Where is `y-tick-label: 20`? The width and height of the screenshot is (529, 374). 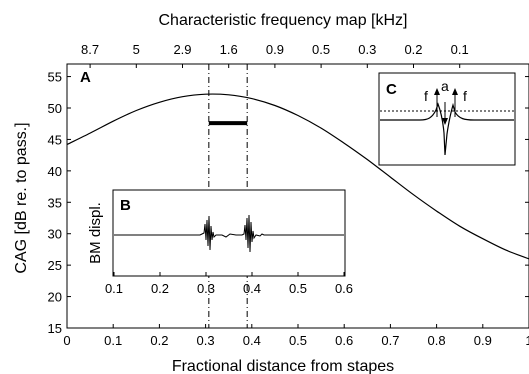
y-tick-label: 20 is located at coordinates (55, 297).